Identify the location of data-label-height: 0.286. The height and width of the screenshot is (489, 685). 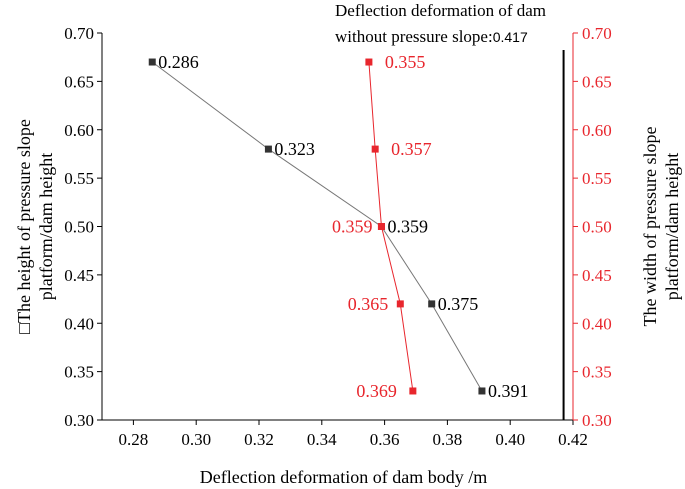
(178, 62).